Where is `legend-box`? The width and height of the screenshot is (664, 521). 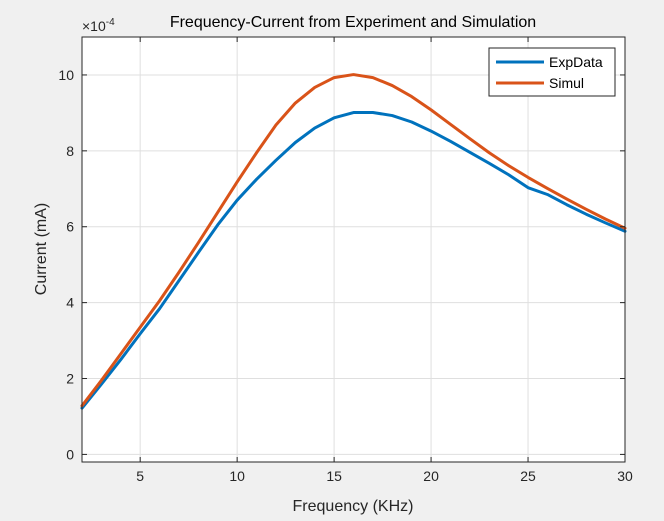 legend-box is located at coordinates (552, 72).